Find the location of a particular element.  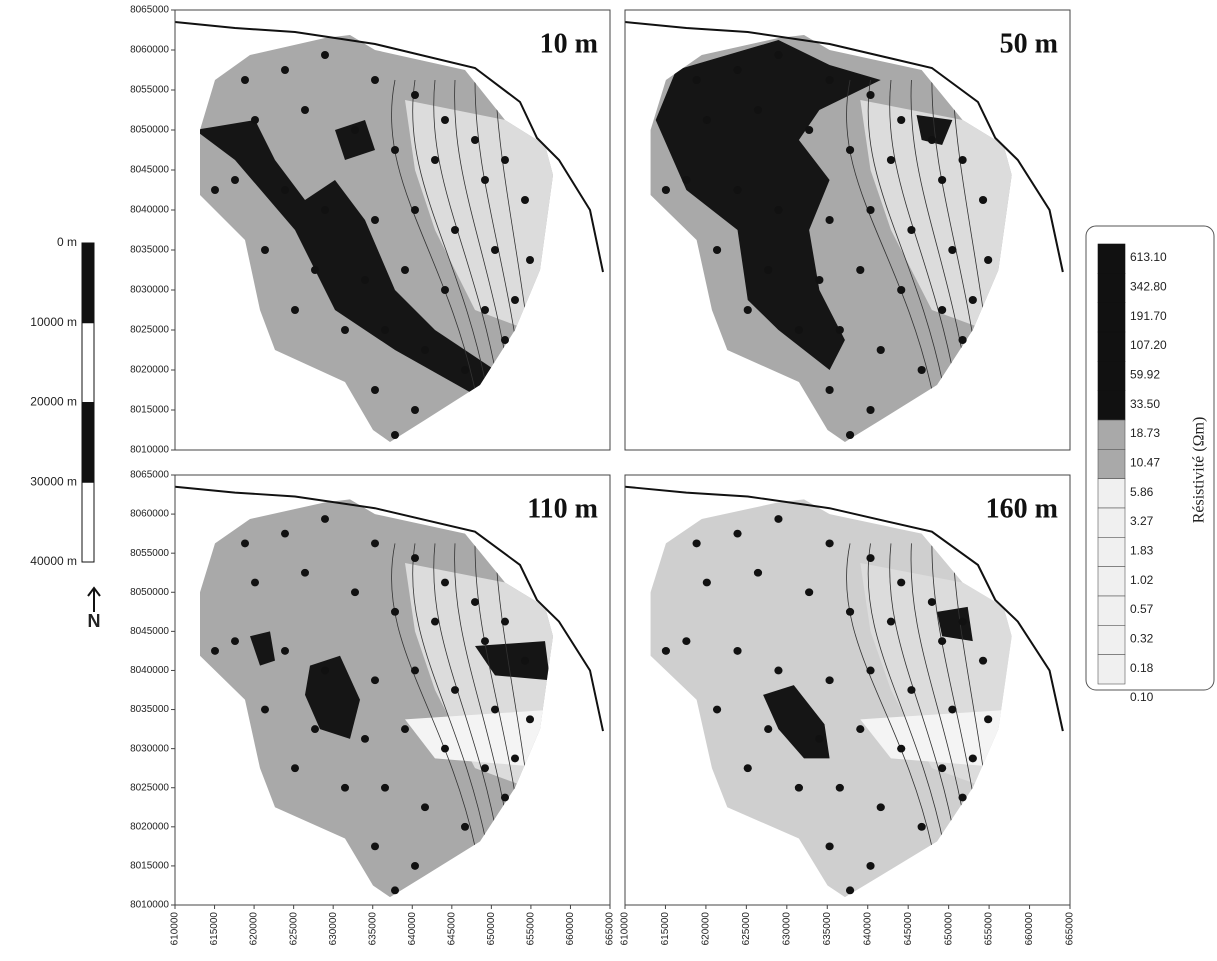

legend-label: 5.86 is located at coordinates (1142, 492).